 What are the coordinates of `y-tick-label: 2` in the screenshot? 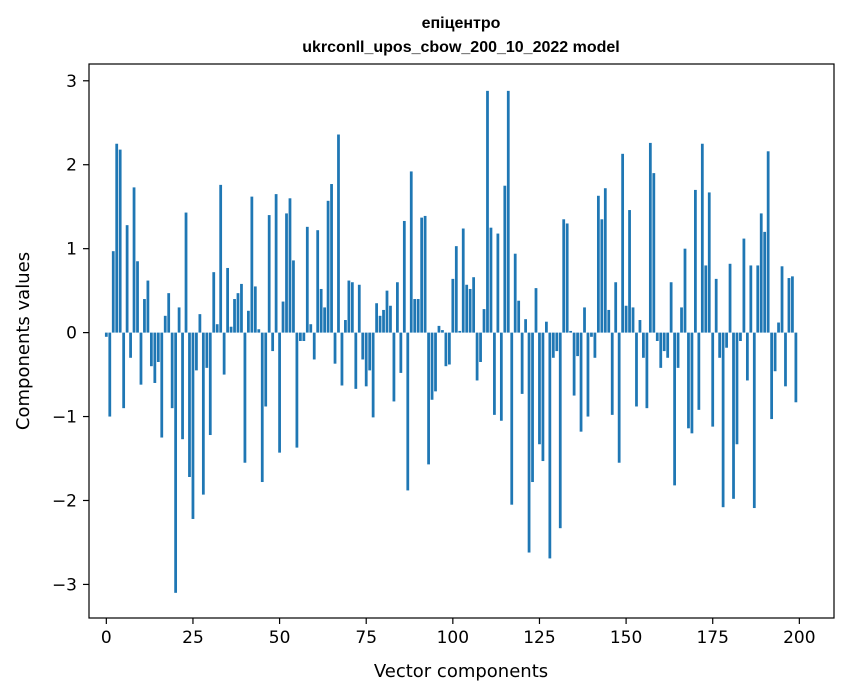 It's located at (71, 166).